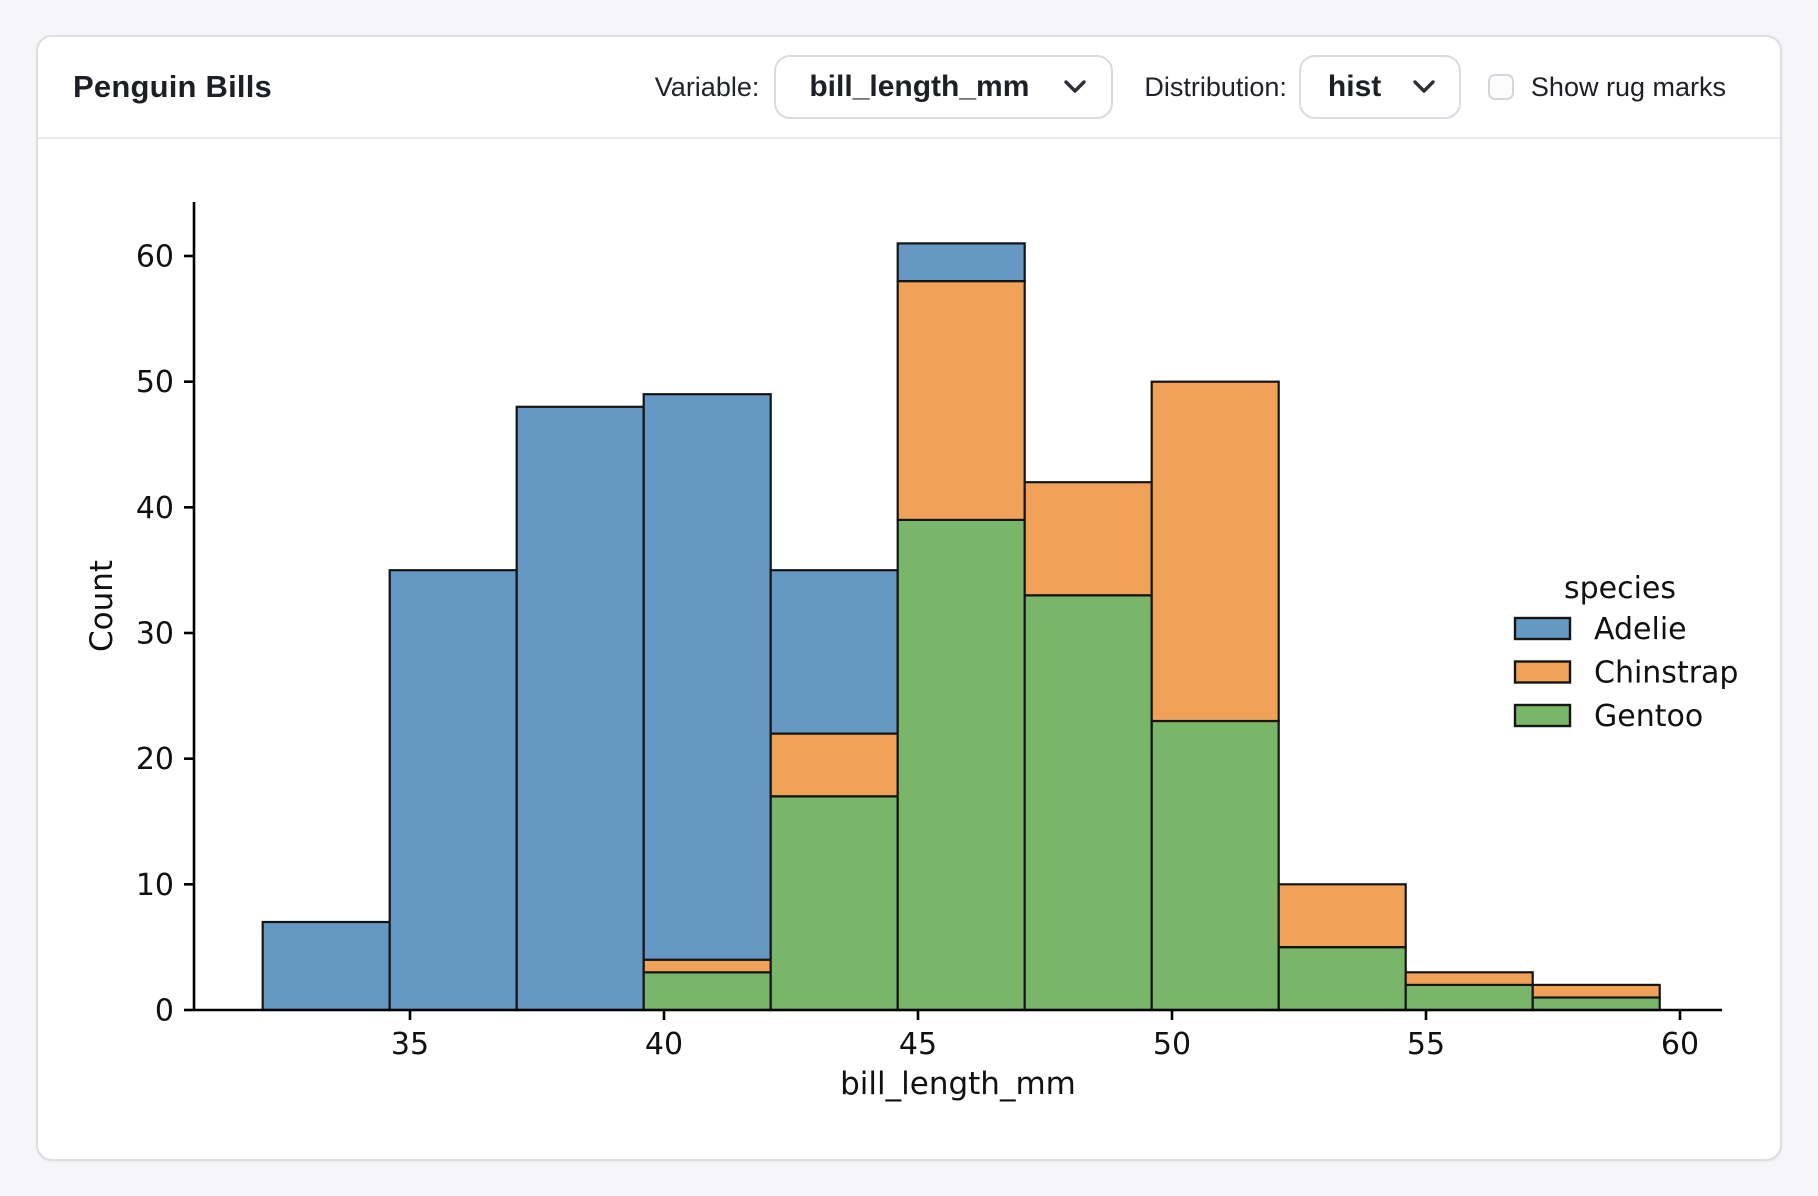 This screenshot has width=1818, height=1196. Describe the element at coordinates (1648, 716) in the screenshot. I see `svg-text: Gentoo` at that location.